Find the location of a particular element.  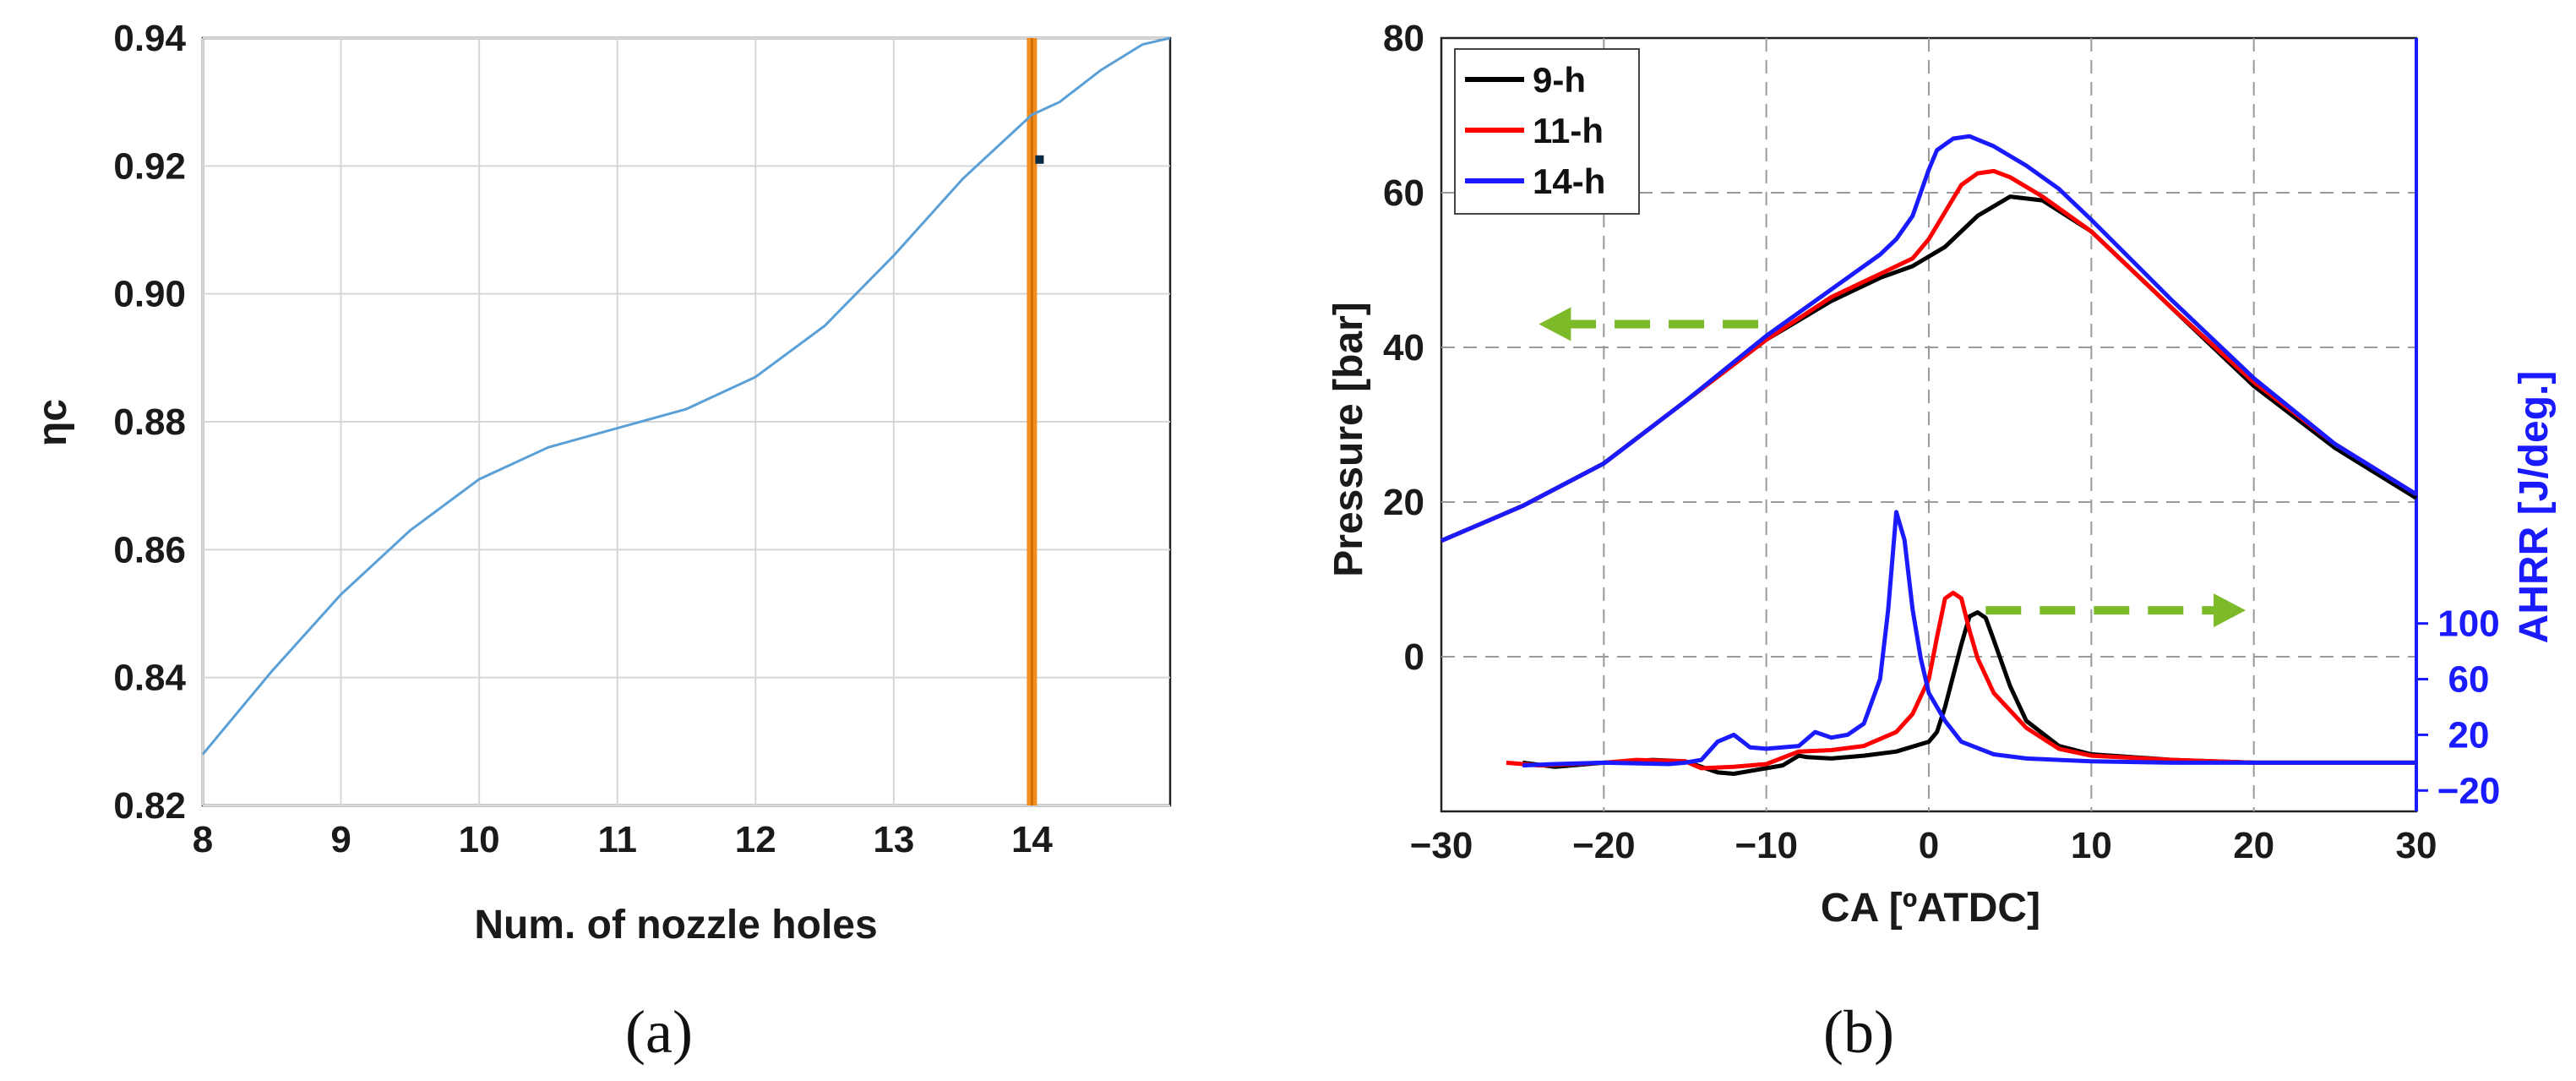

chart-b-xtick-label: 20 is located at coordinates (2253, 846).